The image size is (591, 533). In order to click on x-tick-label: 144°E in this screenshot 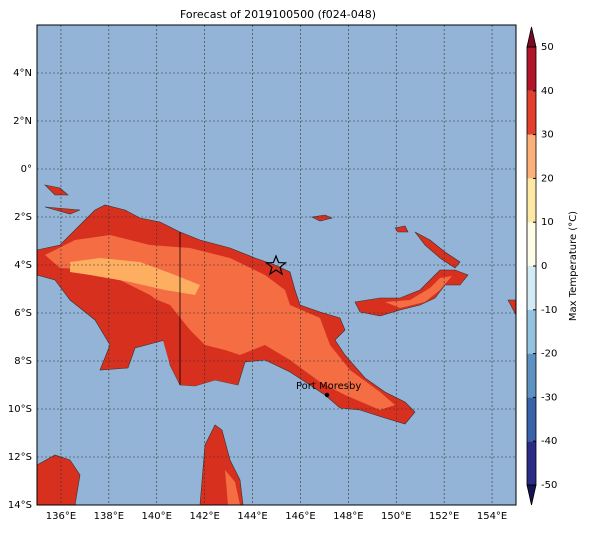, I will do `click(252, 516)`.